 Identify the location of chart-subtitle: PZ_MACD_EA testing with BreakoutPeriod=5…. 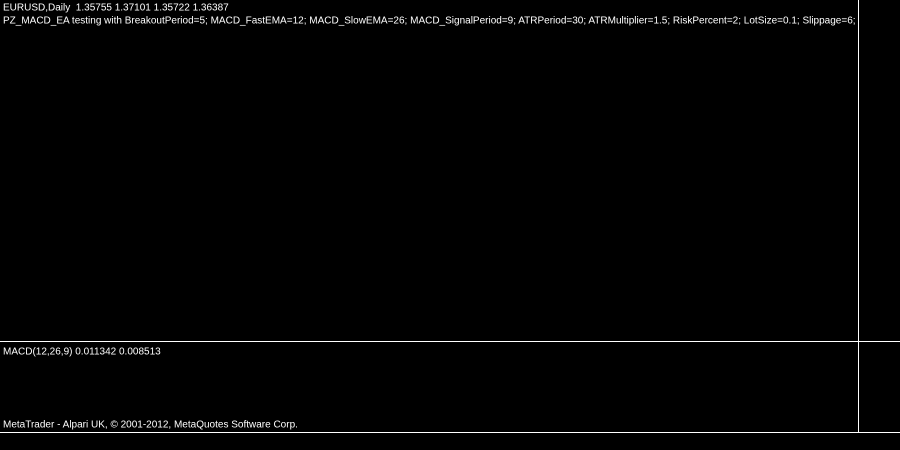
(447, 21).